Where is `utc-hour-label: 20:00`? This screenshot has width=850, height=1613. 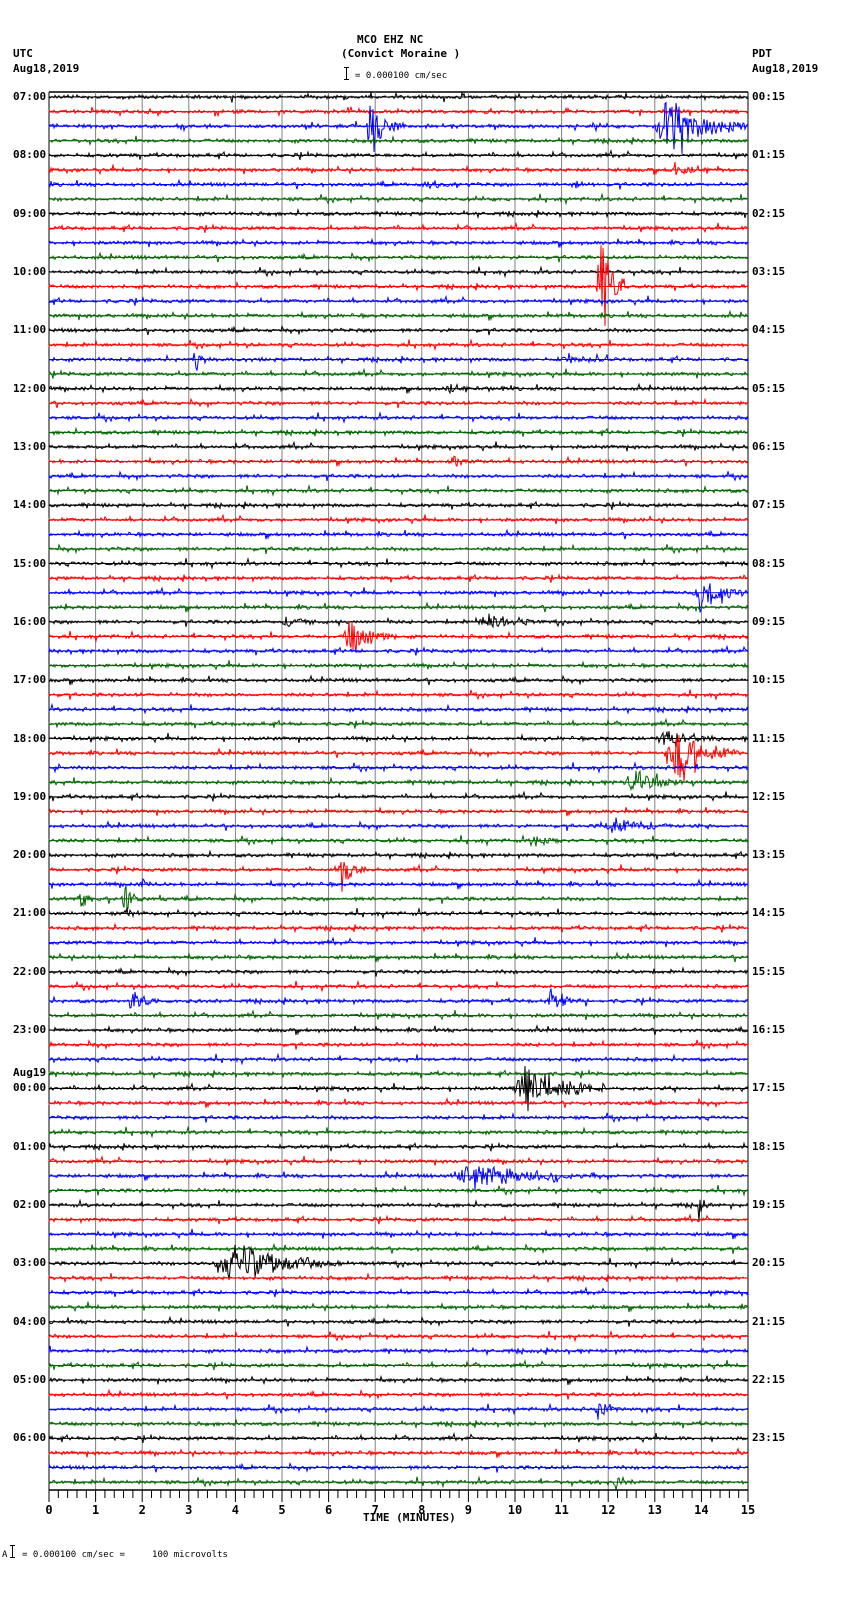 utc-hour-label: 20:00 is located at coordinates (30, 855).